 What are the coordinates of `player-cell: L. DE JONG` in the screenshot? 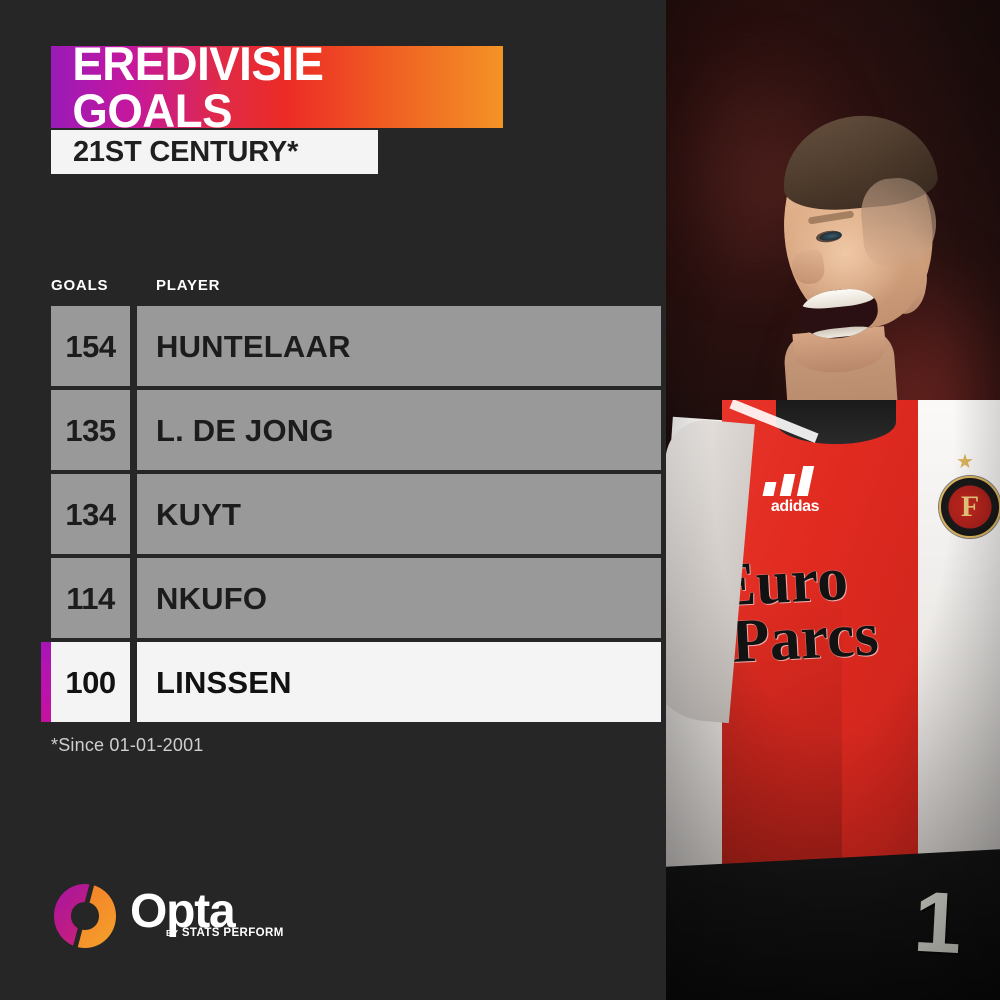 It's located at (399, 430).